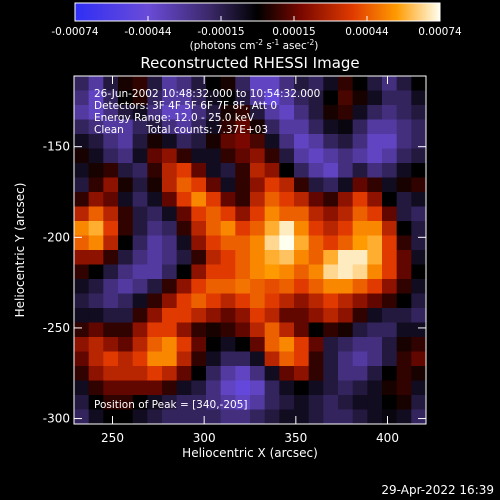 Image resolution: width=500 pixels, height=500 pixels. I want to click on y-tick-label: -250, so click(56, 328).